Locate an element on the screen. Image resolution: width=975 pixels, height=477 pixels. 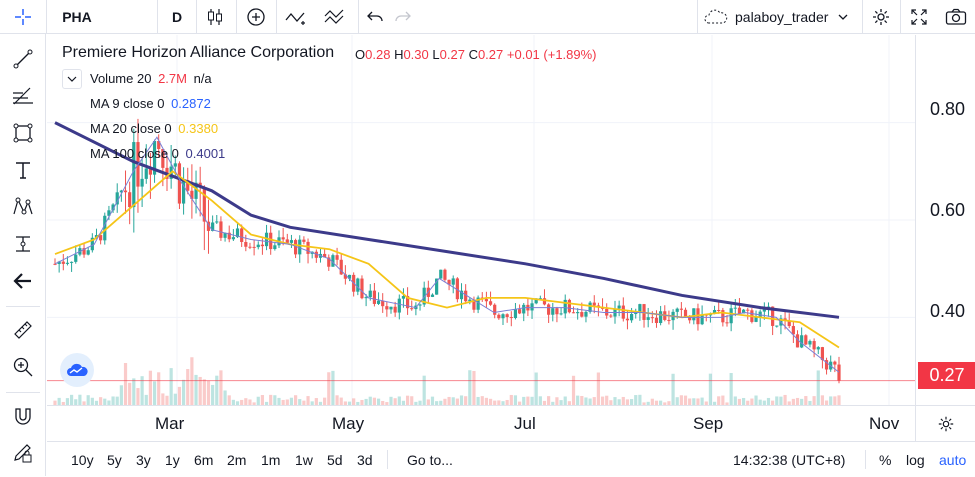
lock-drawings-icon is located at coordinates (23, 453).